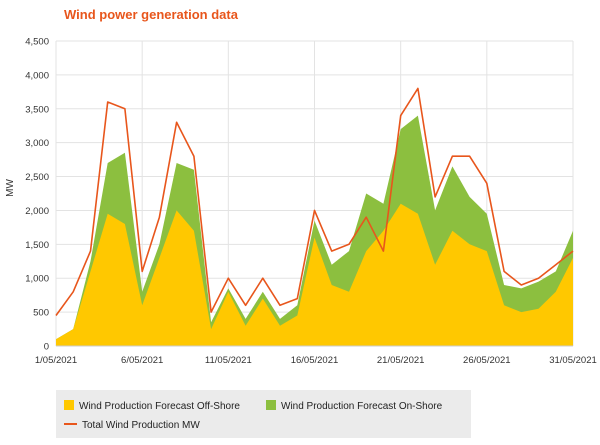 The height and width of the screenshot is (445, 600). I want to click on y-tick-label: 1,000, so click(37, 279).